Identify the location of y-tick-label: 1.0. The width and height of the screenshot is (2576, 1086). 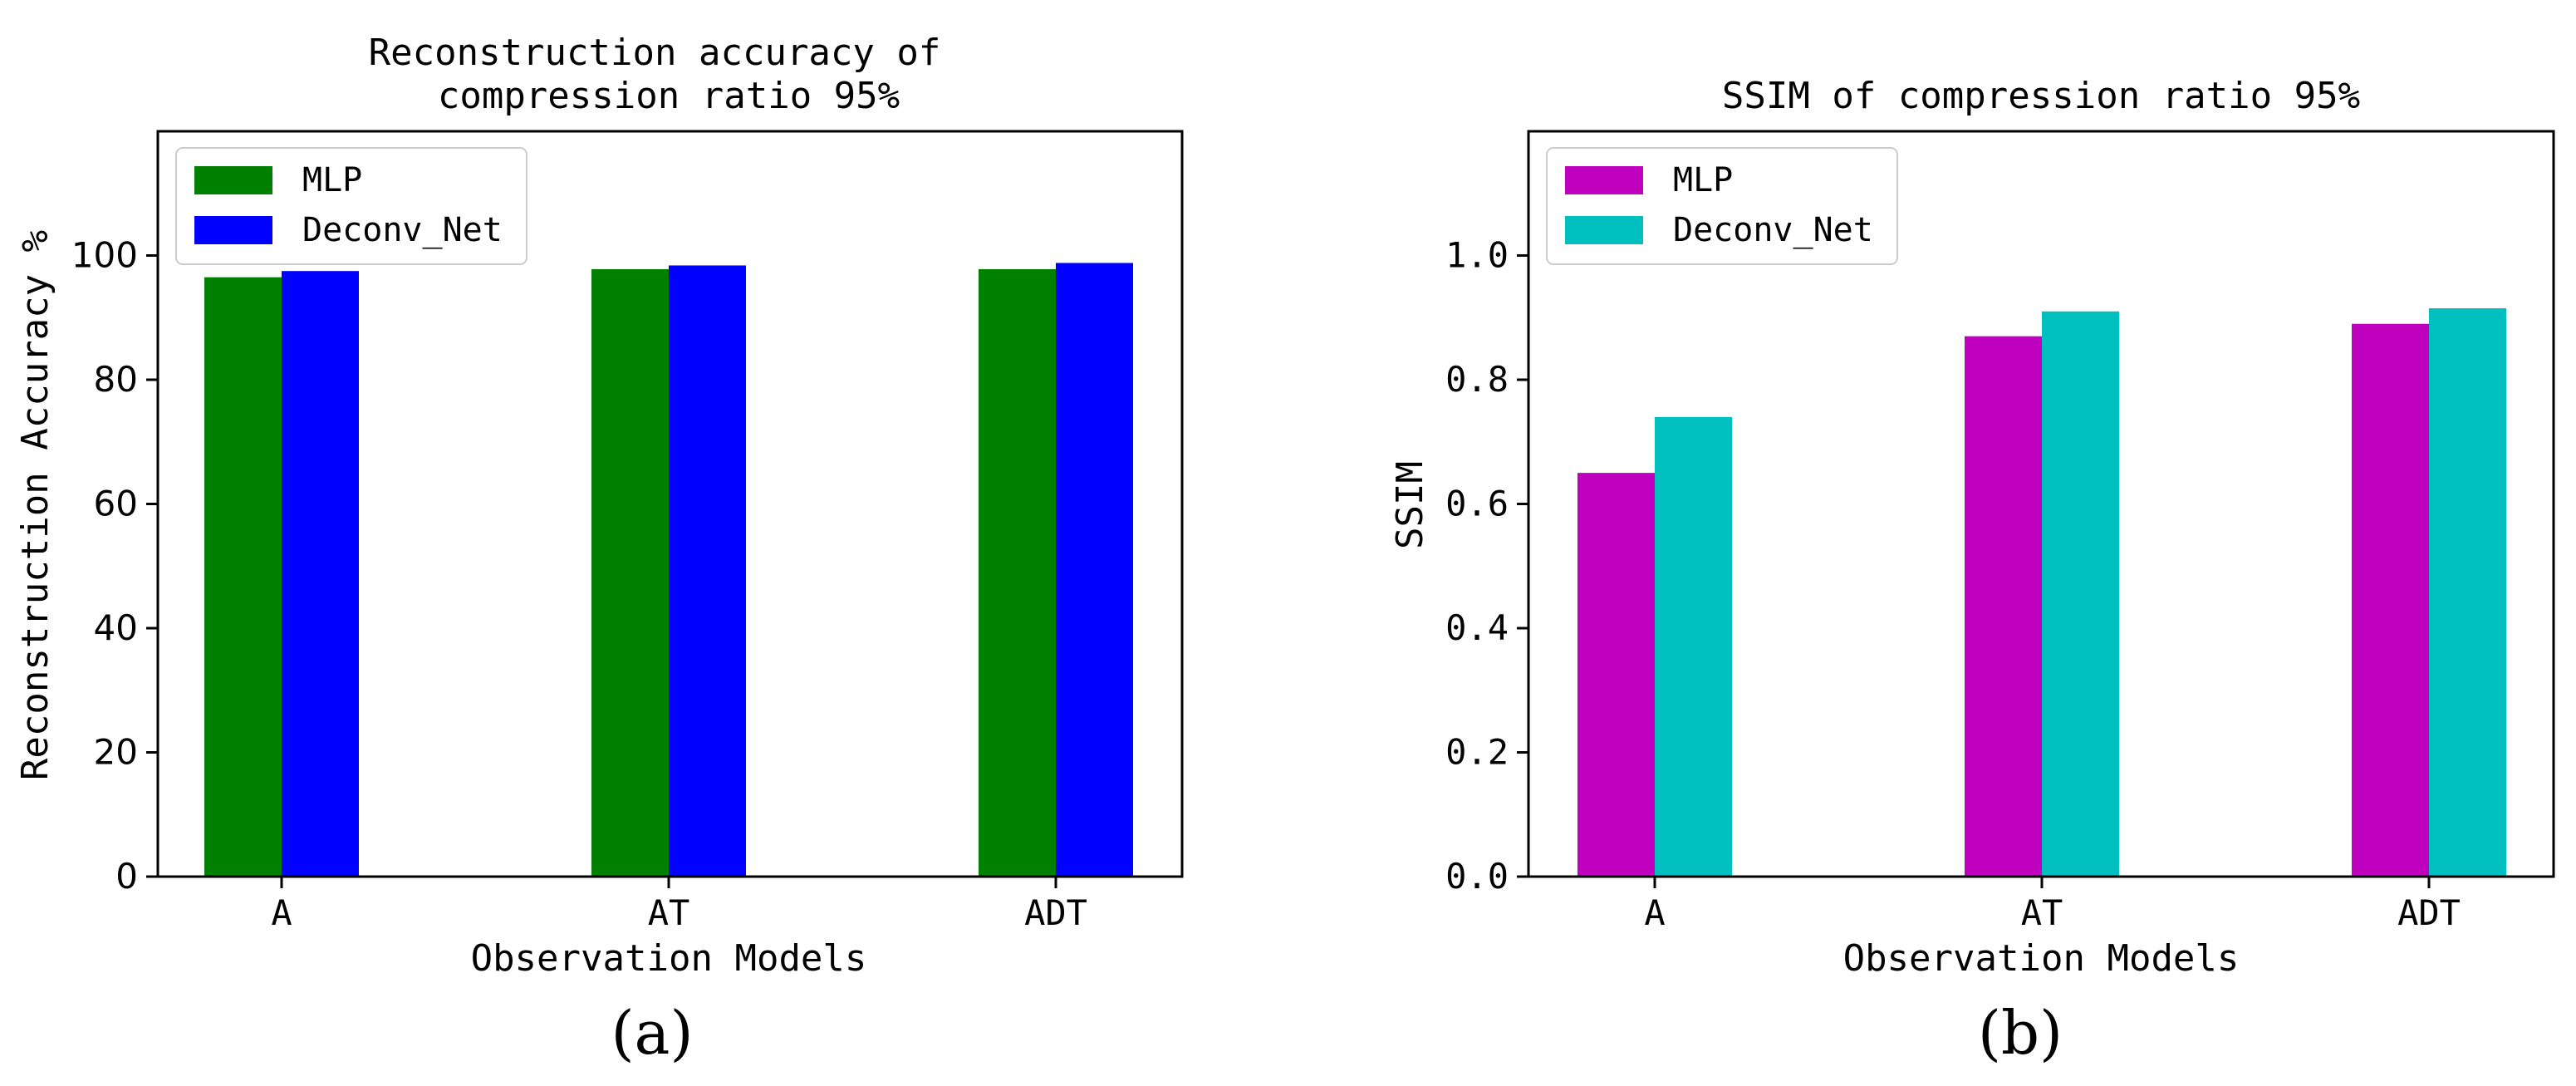
(1477, 256).